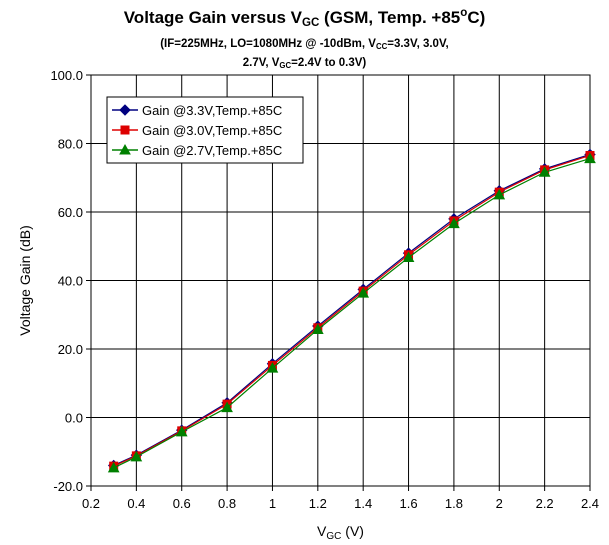 Image resolution: width=609 pixels, height=545 pixels. Describe the element at coordinates (70, 144) in the screenshot. I see `y-tick-label: 80.0` at that location.